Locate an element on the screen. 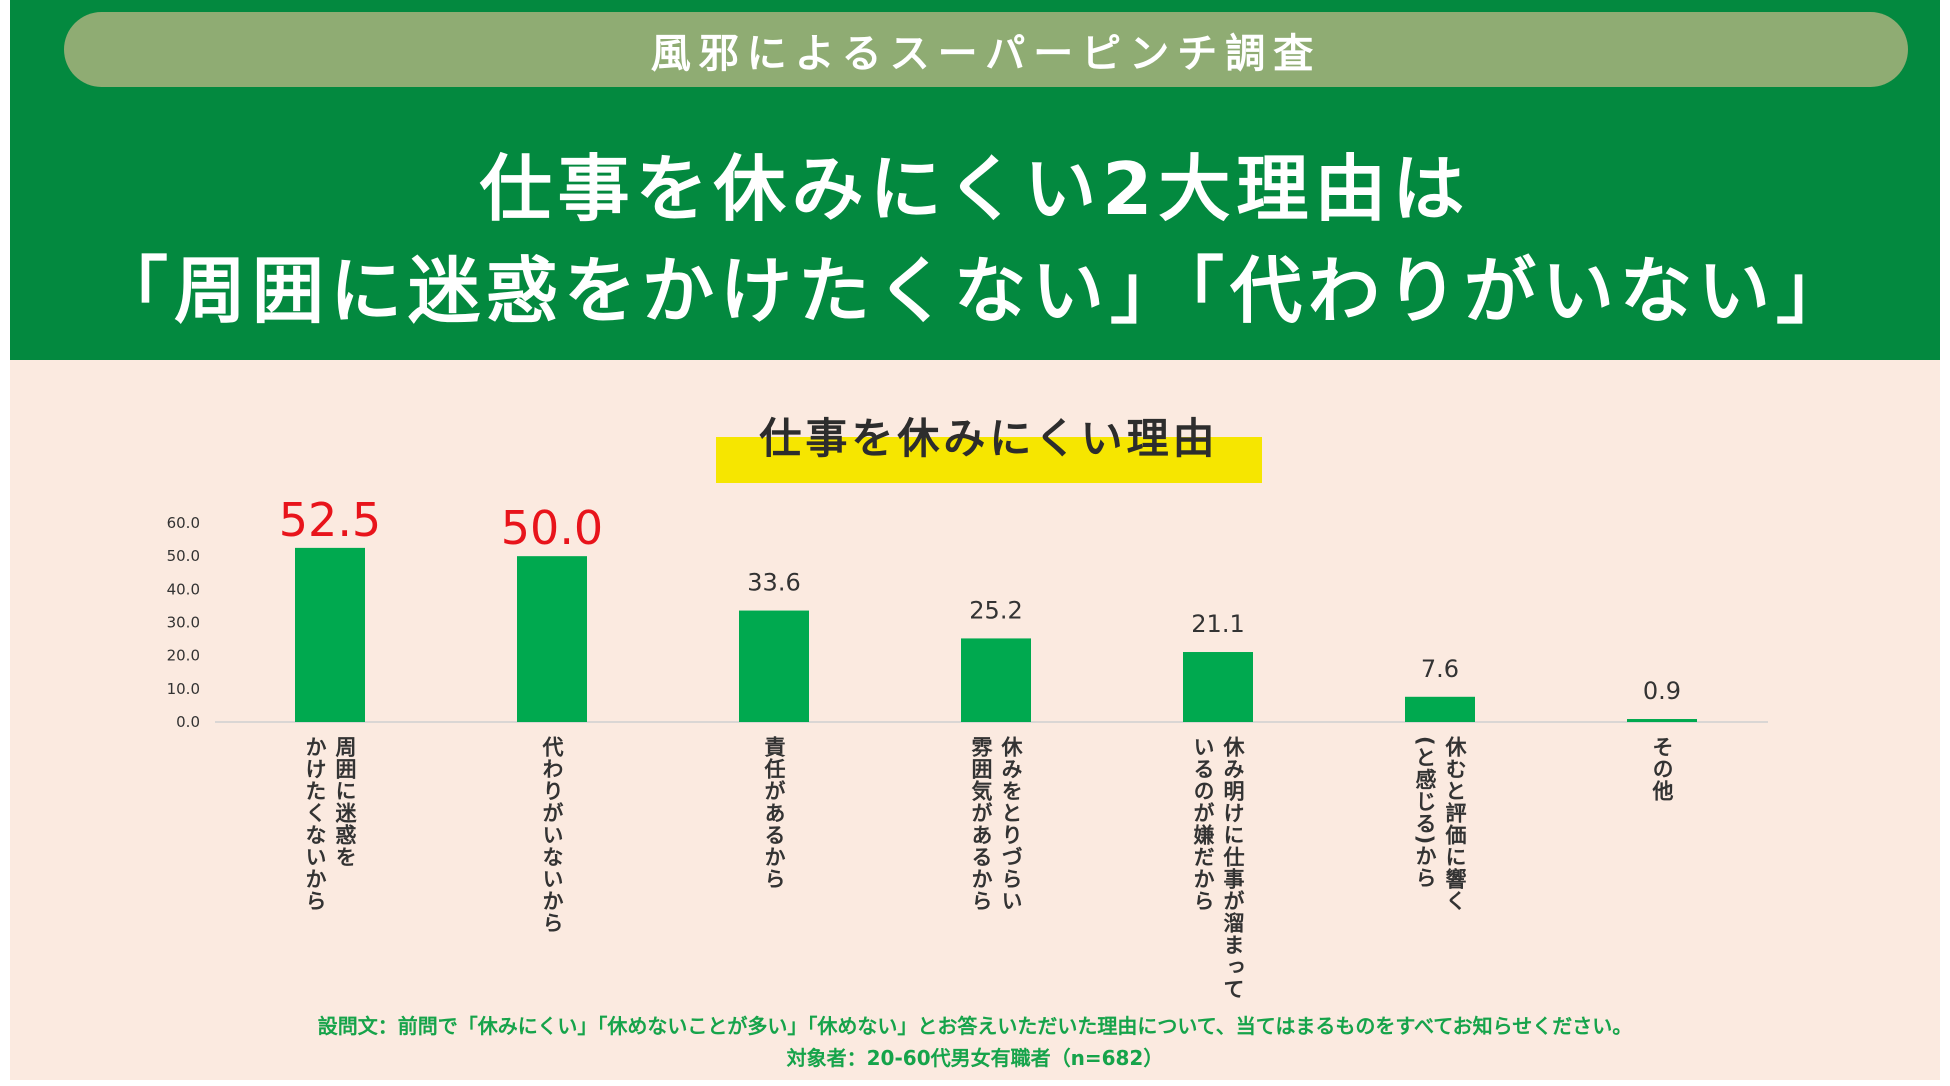  category-label: 責任があるから is located at coordinates (774, 813).